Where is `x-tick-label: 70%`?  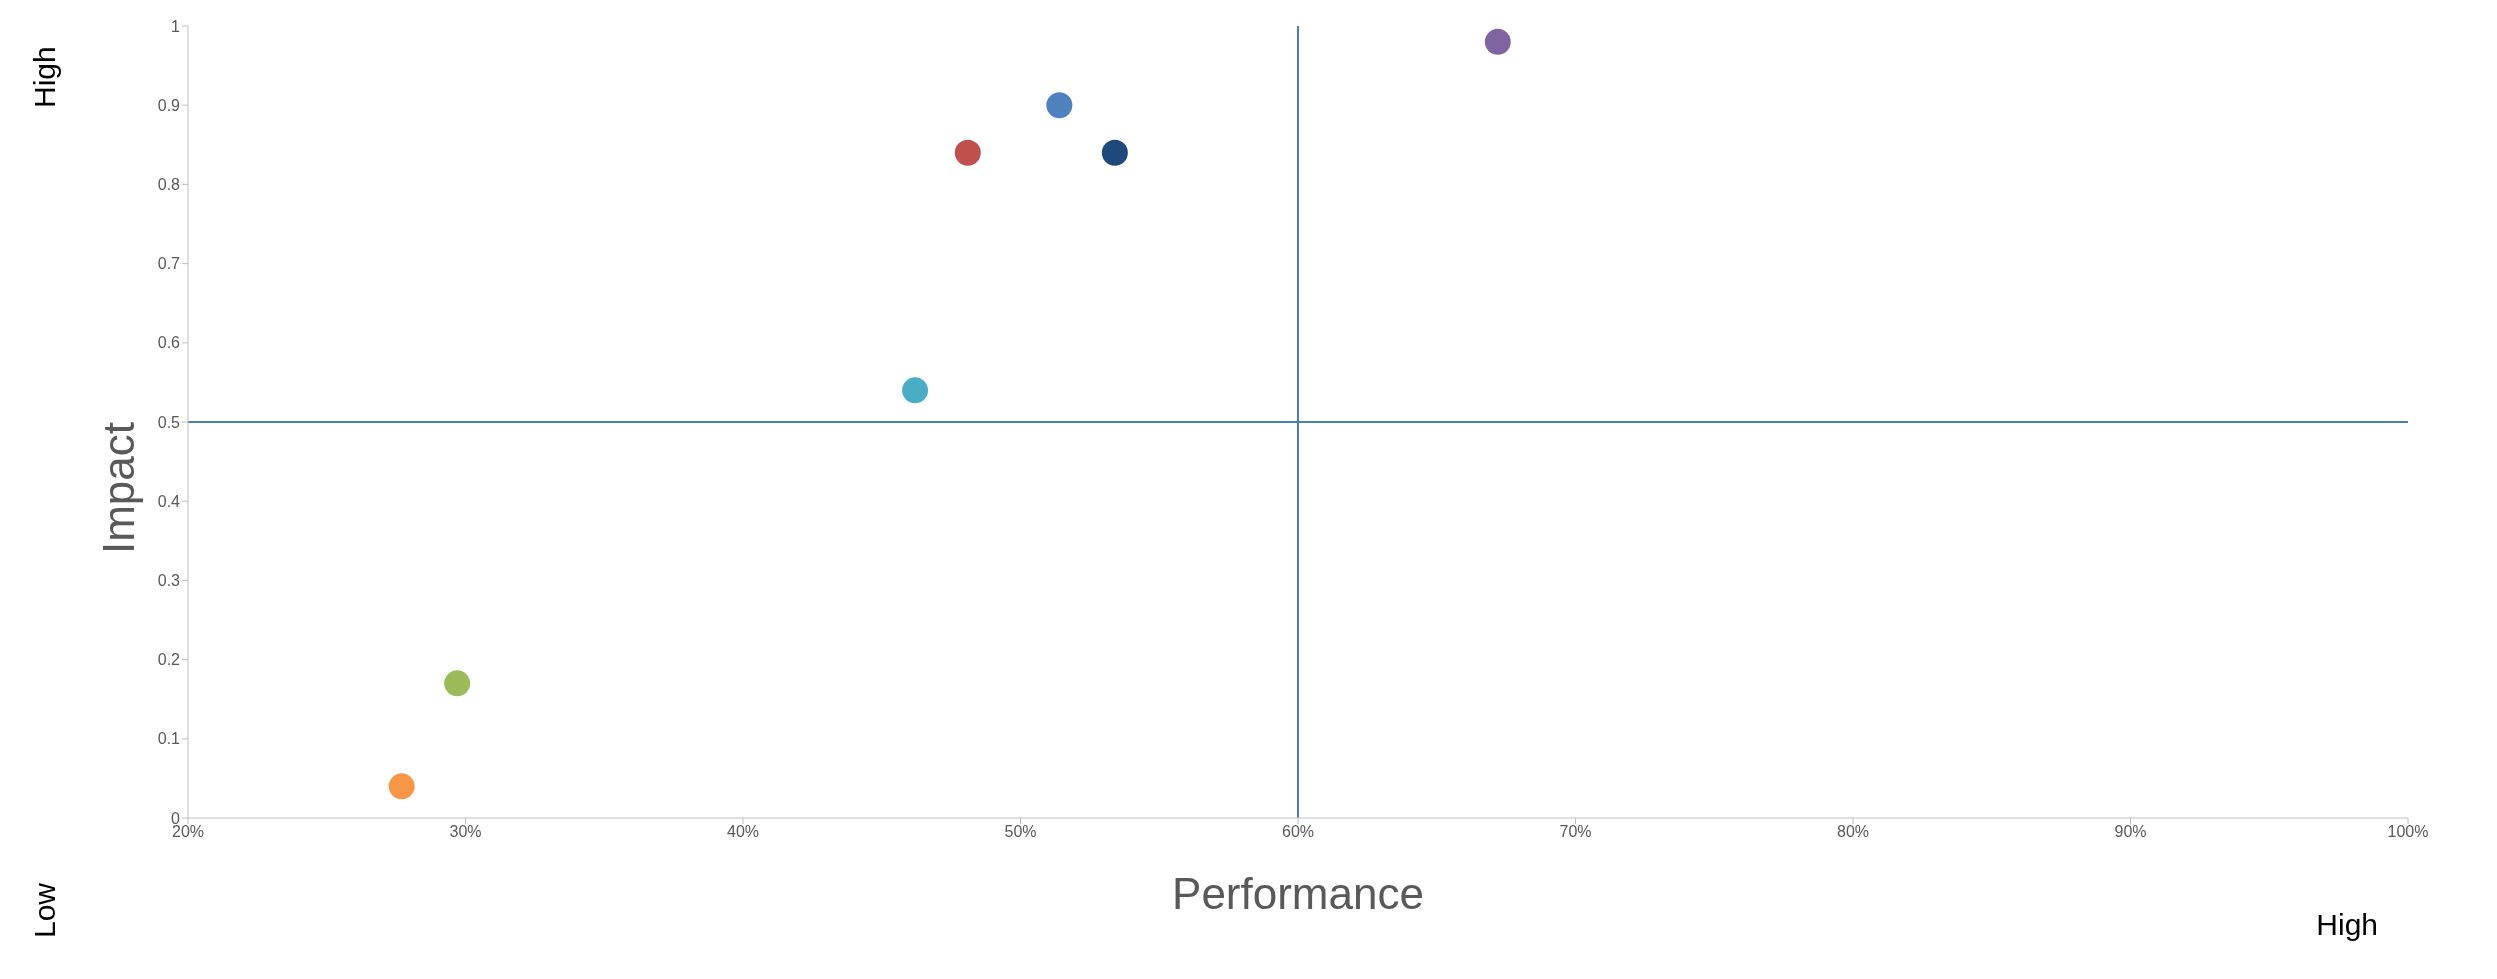 x-tick-label: 70% is located at coordinates (1575, 832).